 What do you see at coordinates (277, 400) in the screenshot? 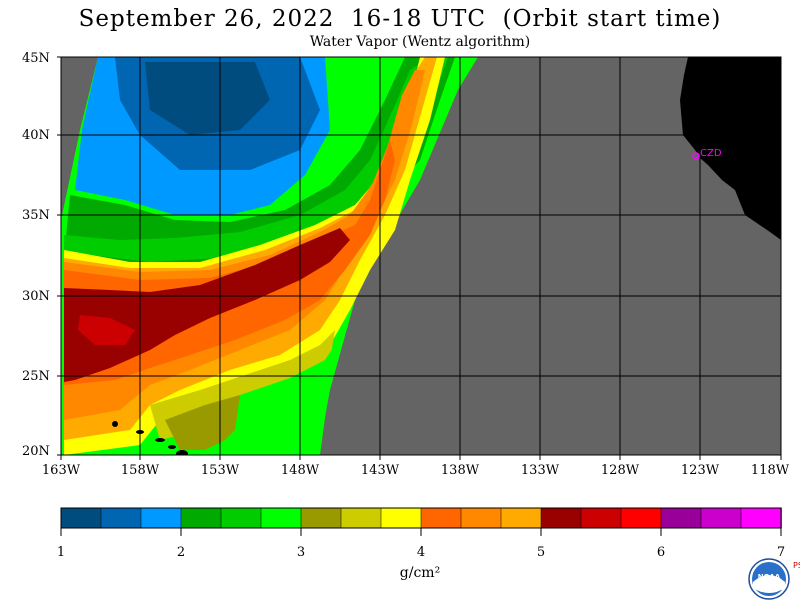
I see `swath-green-south` at bounding box center [277, 400].